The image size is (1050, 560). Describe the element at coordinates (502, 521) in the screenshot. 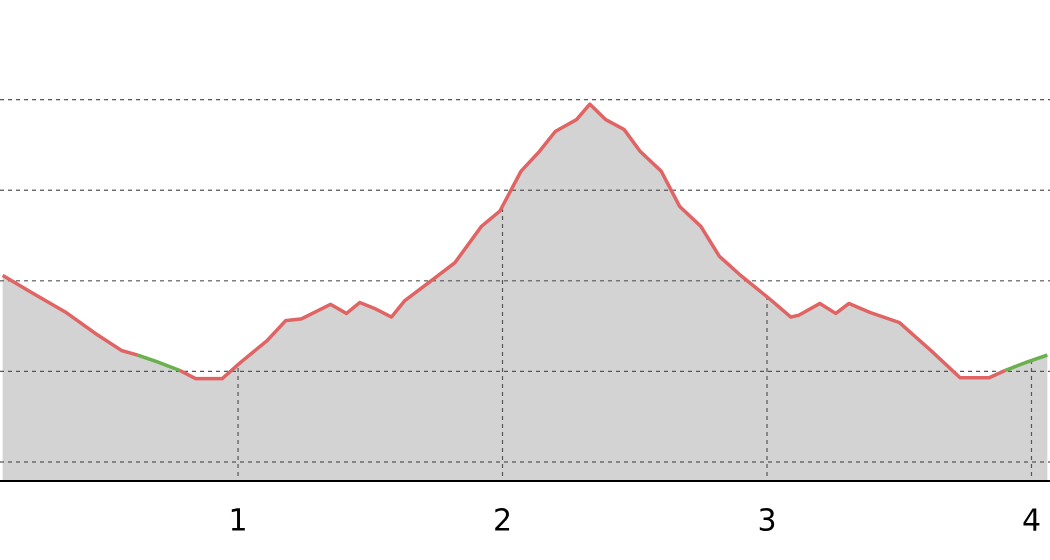

I see `x-tick-label: 2` at that location.